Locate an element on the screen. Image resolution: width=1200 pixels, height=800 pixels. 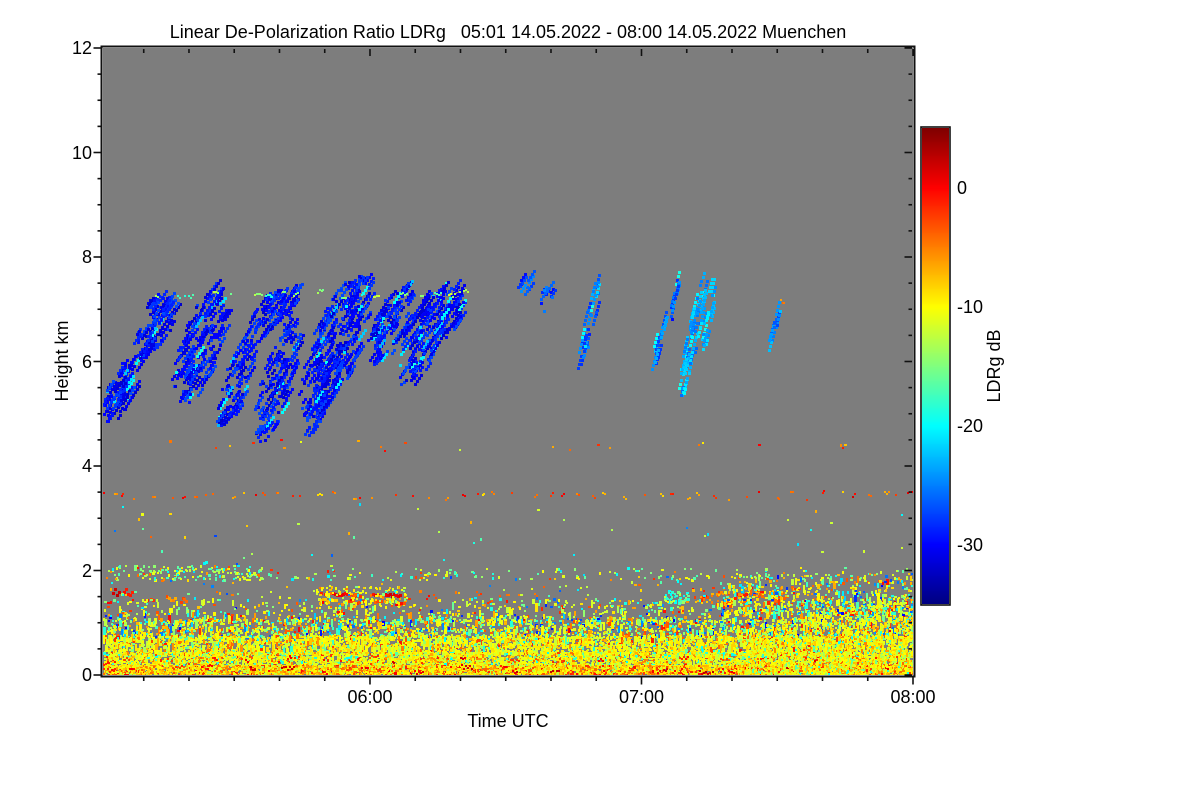
x-axis-label: Time UTC is located at coordinates (508, 721).